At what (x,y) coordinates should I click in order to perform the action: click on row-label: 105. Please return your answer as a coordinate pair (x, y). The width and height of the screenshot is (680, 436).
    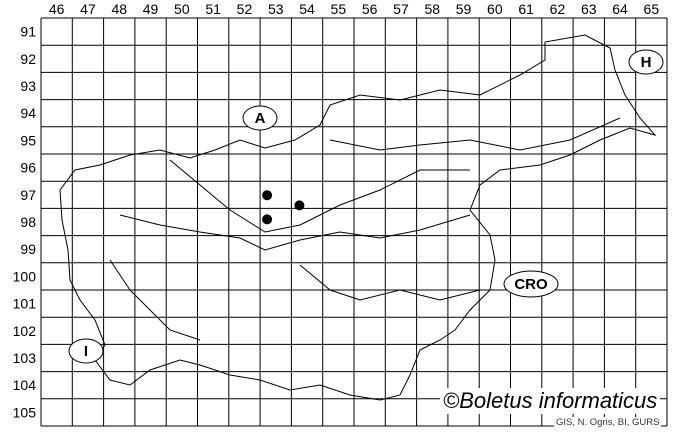
    Looking at the image, I should click on (25, 412).